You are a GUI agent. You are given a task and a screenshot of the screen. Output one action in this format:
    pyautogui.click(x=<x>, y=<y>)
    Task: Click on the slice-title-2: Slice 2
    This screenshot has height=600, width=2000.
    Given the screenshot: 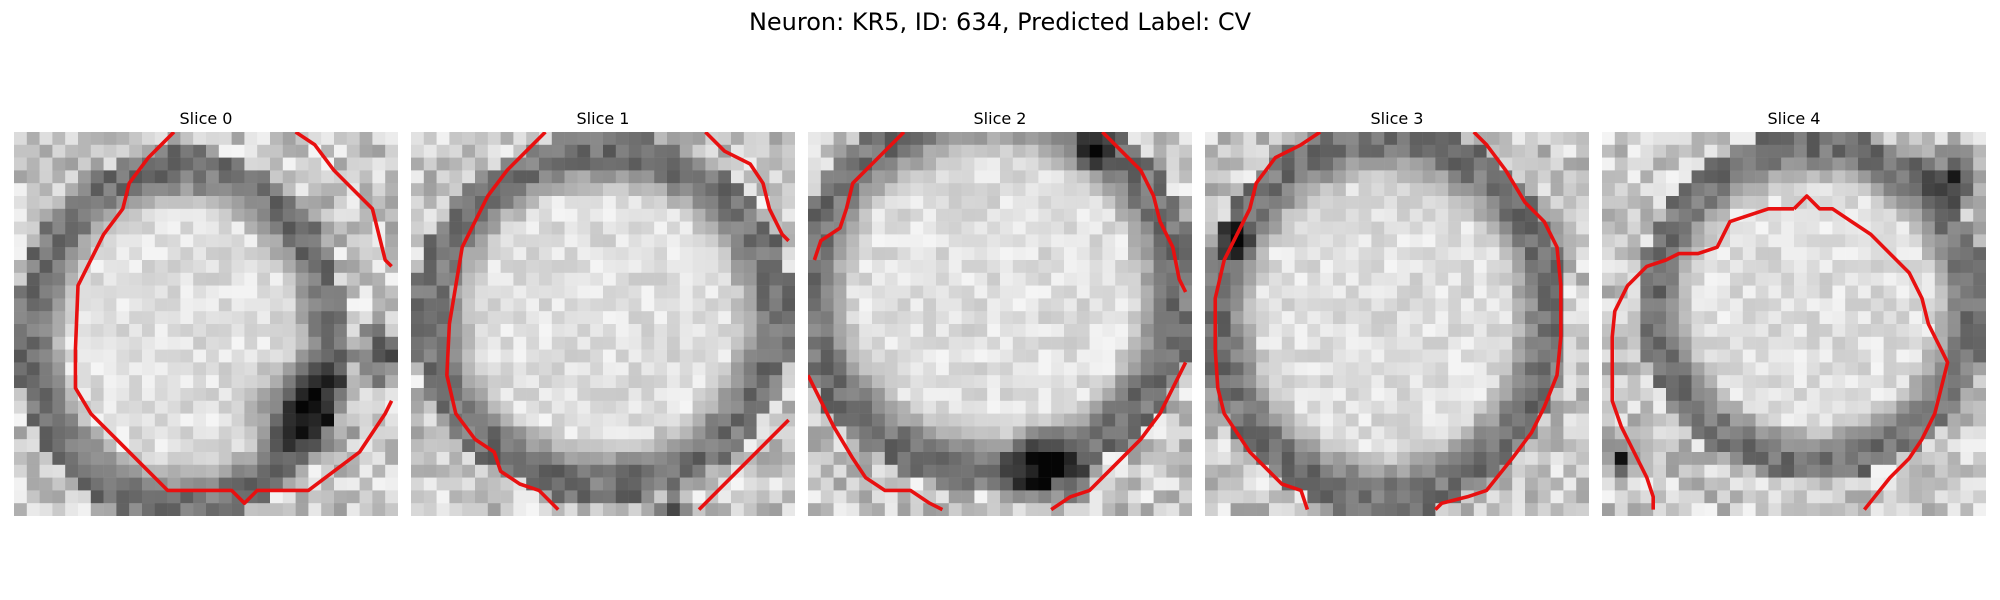 What is the action you would take?
    pyautogui.click(x=1000, y=118)
    